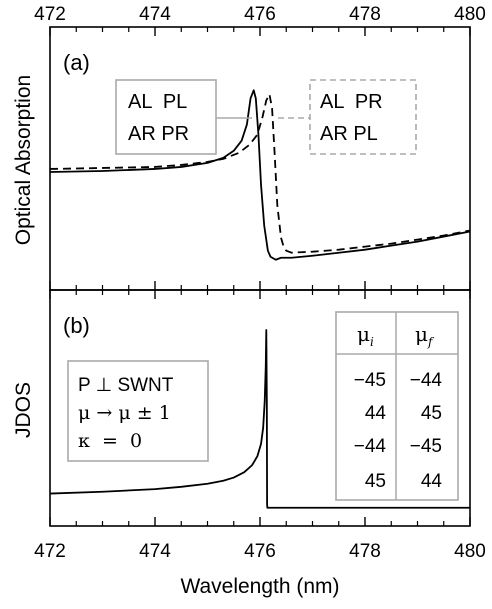 Image resolution: width=492 pixels, height=609 pixels. What do you see at coordinates (158, 134) in the screenshot?
I see `legend-solid-line2: AR PR` at bounding box center [158, 134].